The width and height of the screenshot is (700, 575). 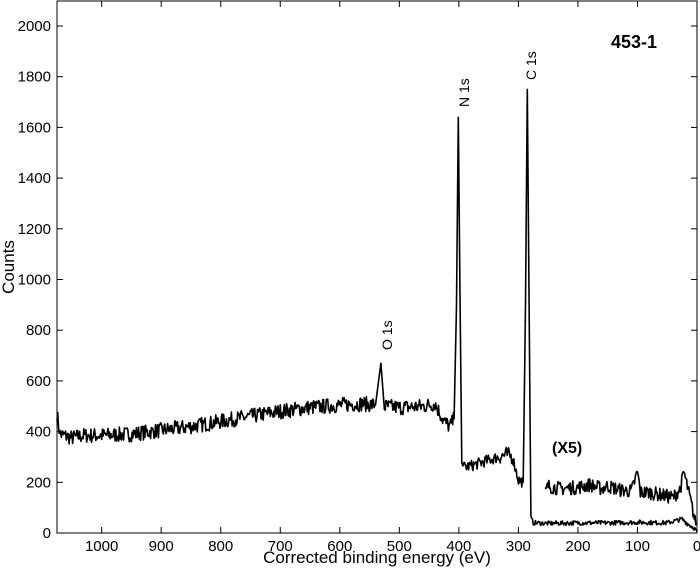 I want to click on x-tick-label: 500, so click(x=399, y=546).